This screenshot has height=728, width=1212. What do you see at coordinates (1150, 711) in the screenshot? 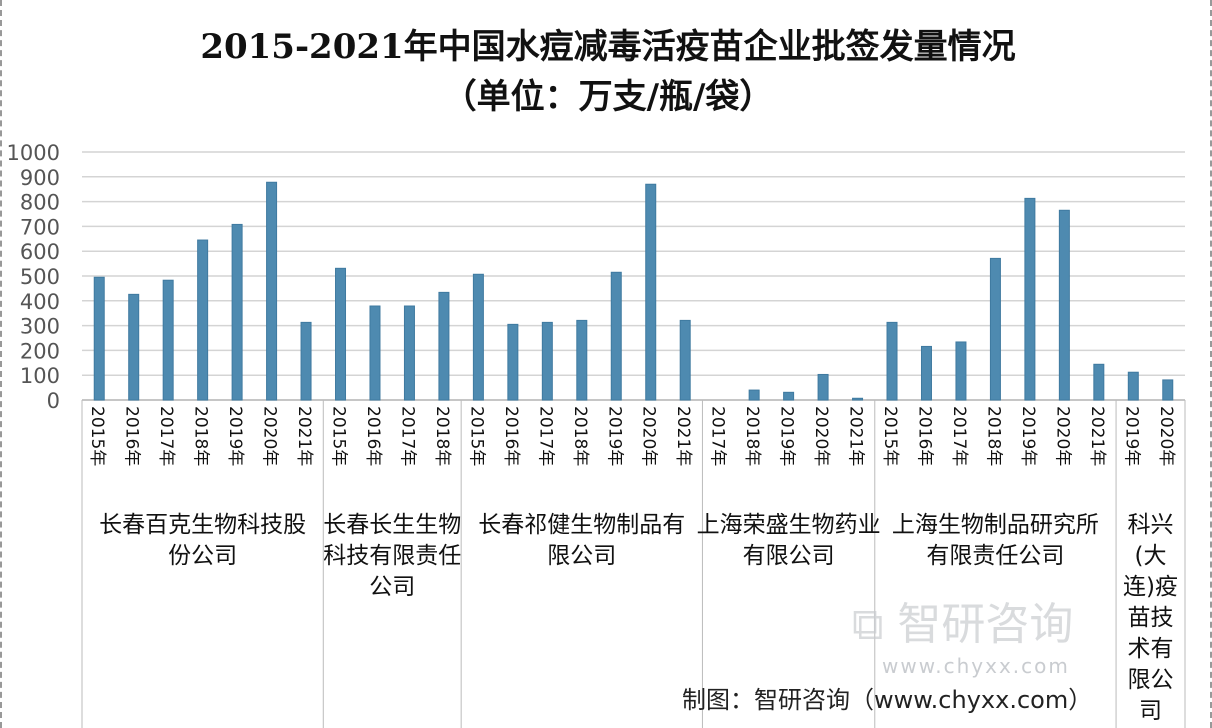
I see `group-label: 司` at bounding box center [1150, 711].